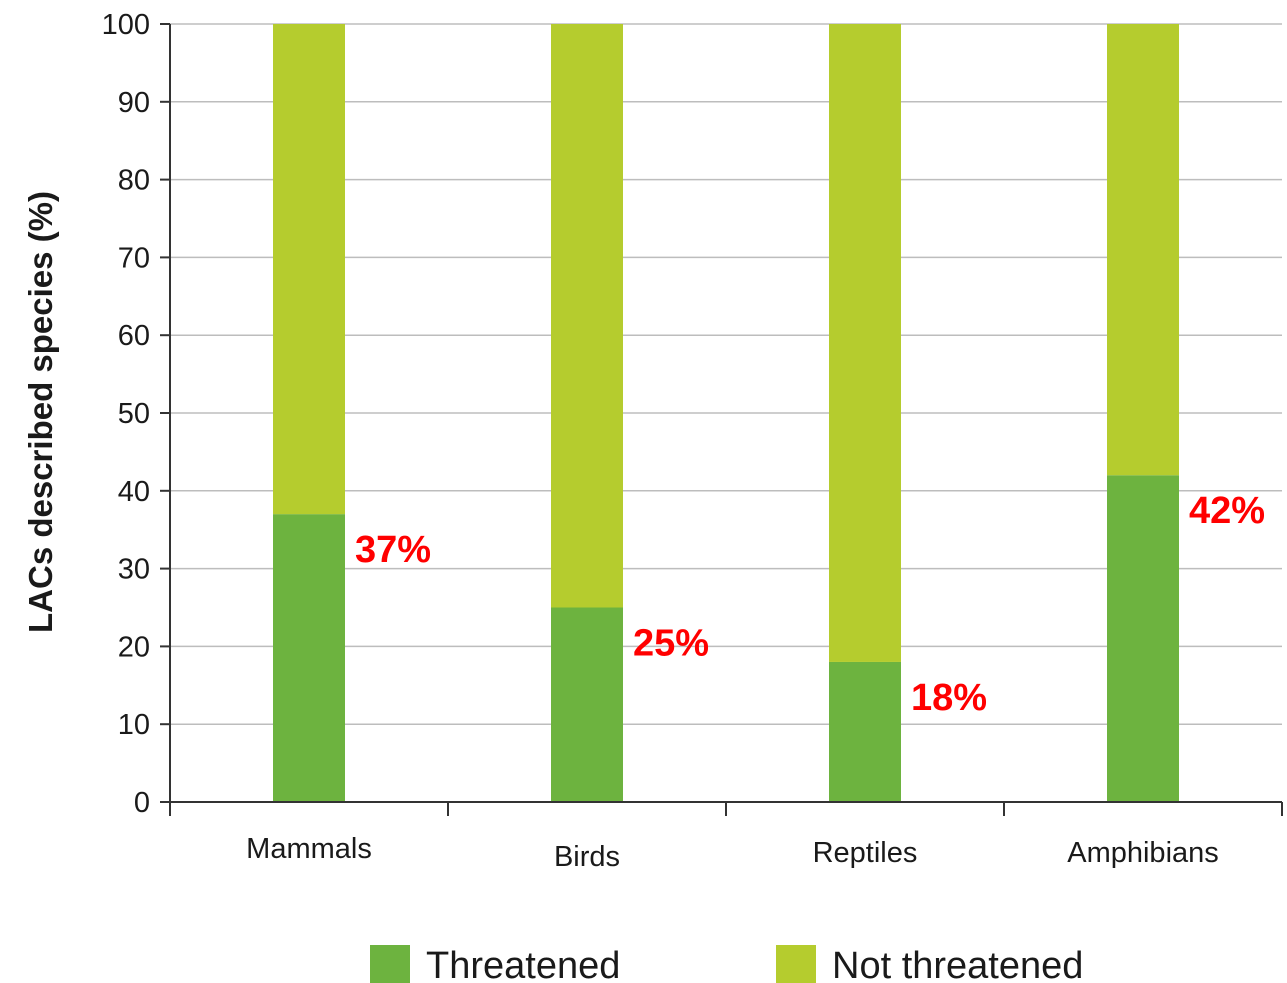  Describe the element at coordinates (40, 412) in the screenshot. I see `y-axis-title: LACs described species (%)` at that location.